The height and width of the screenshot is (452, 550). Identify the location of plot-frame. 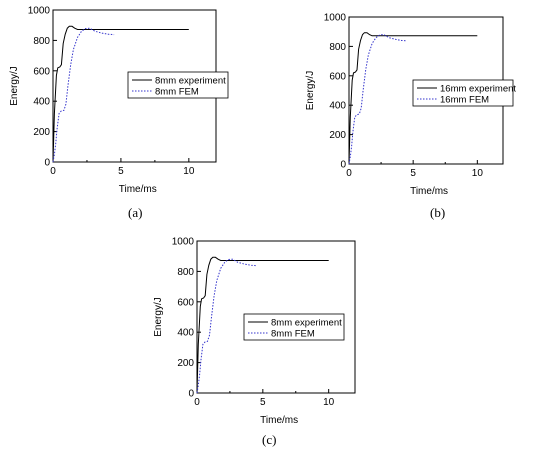
(276, 317).